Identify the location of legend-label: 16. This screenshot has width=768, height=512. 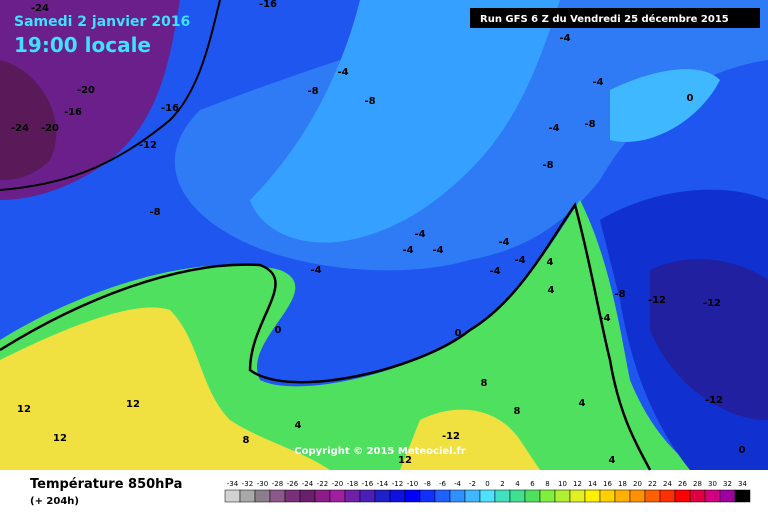
(607, 484).